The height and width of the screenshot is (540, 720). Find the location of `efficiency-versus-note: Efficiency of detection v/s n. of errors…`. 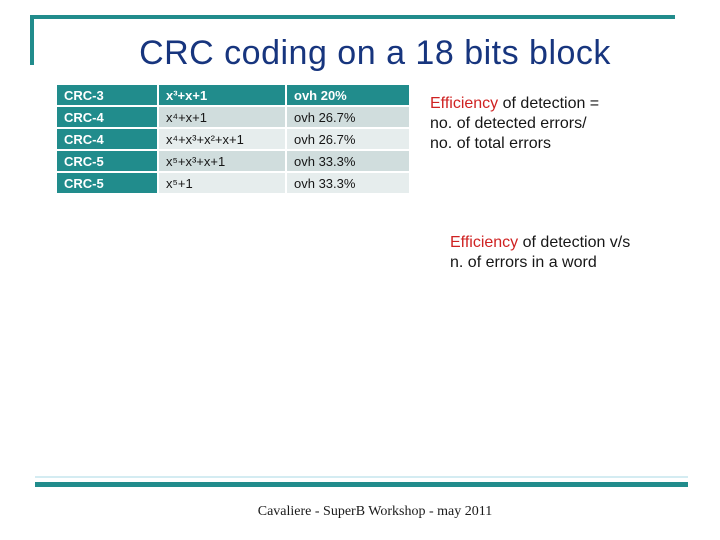

efficiency-versus-note: Efficiency of detection v/s n. of errors… is located at coordinates (540, 253).